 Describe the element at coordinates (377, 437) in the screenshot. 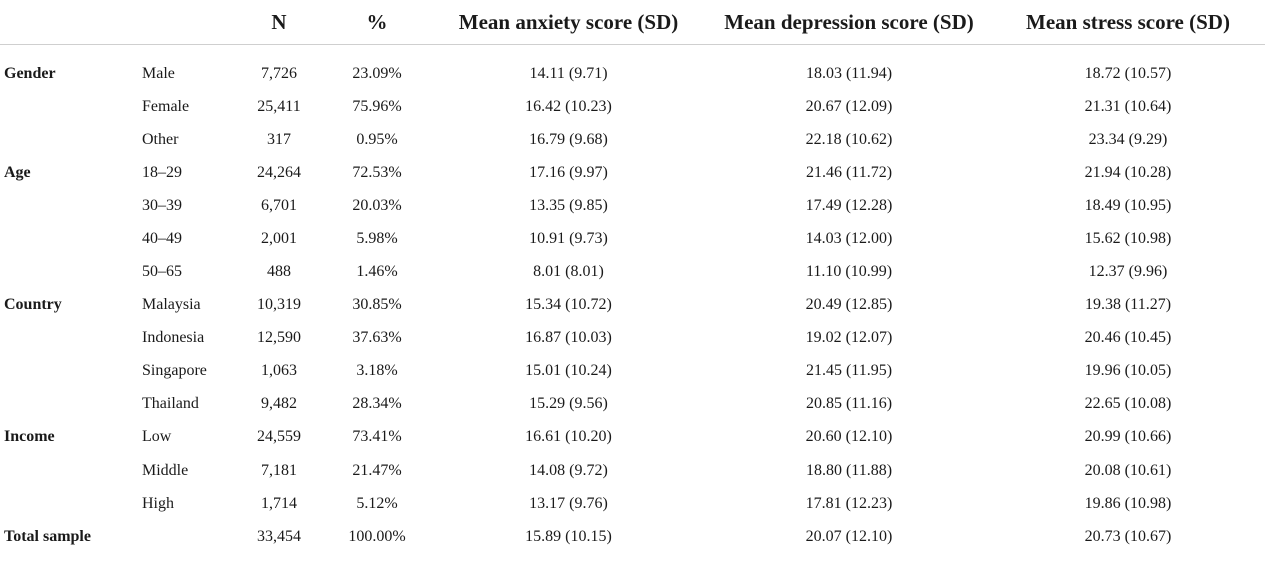

I see `row-percent: 73.41%` at that location.